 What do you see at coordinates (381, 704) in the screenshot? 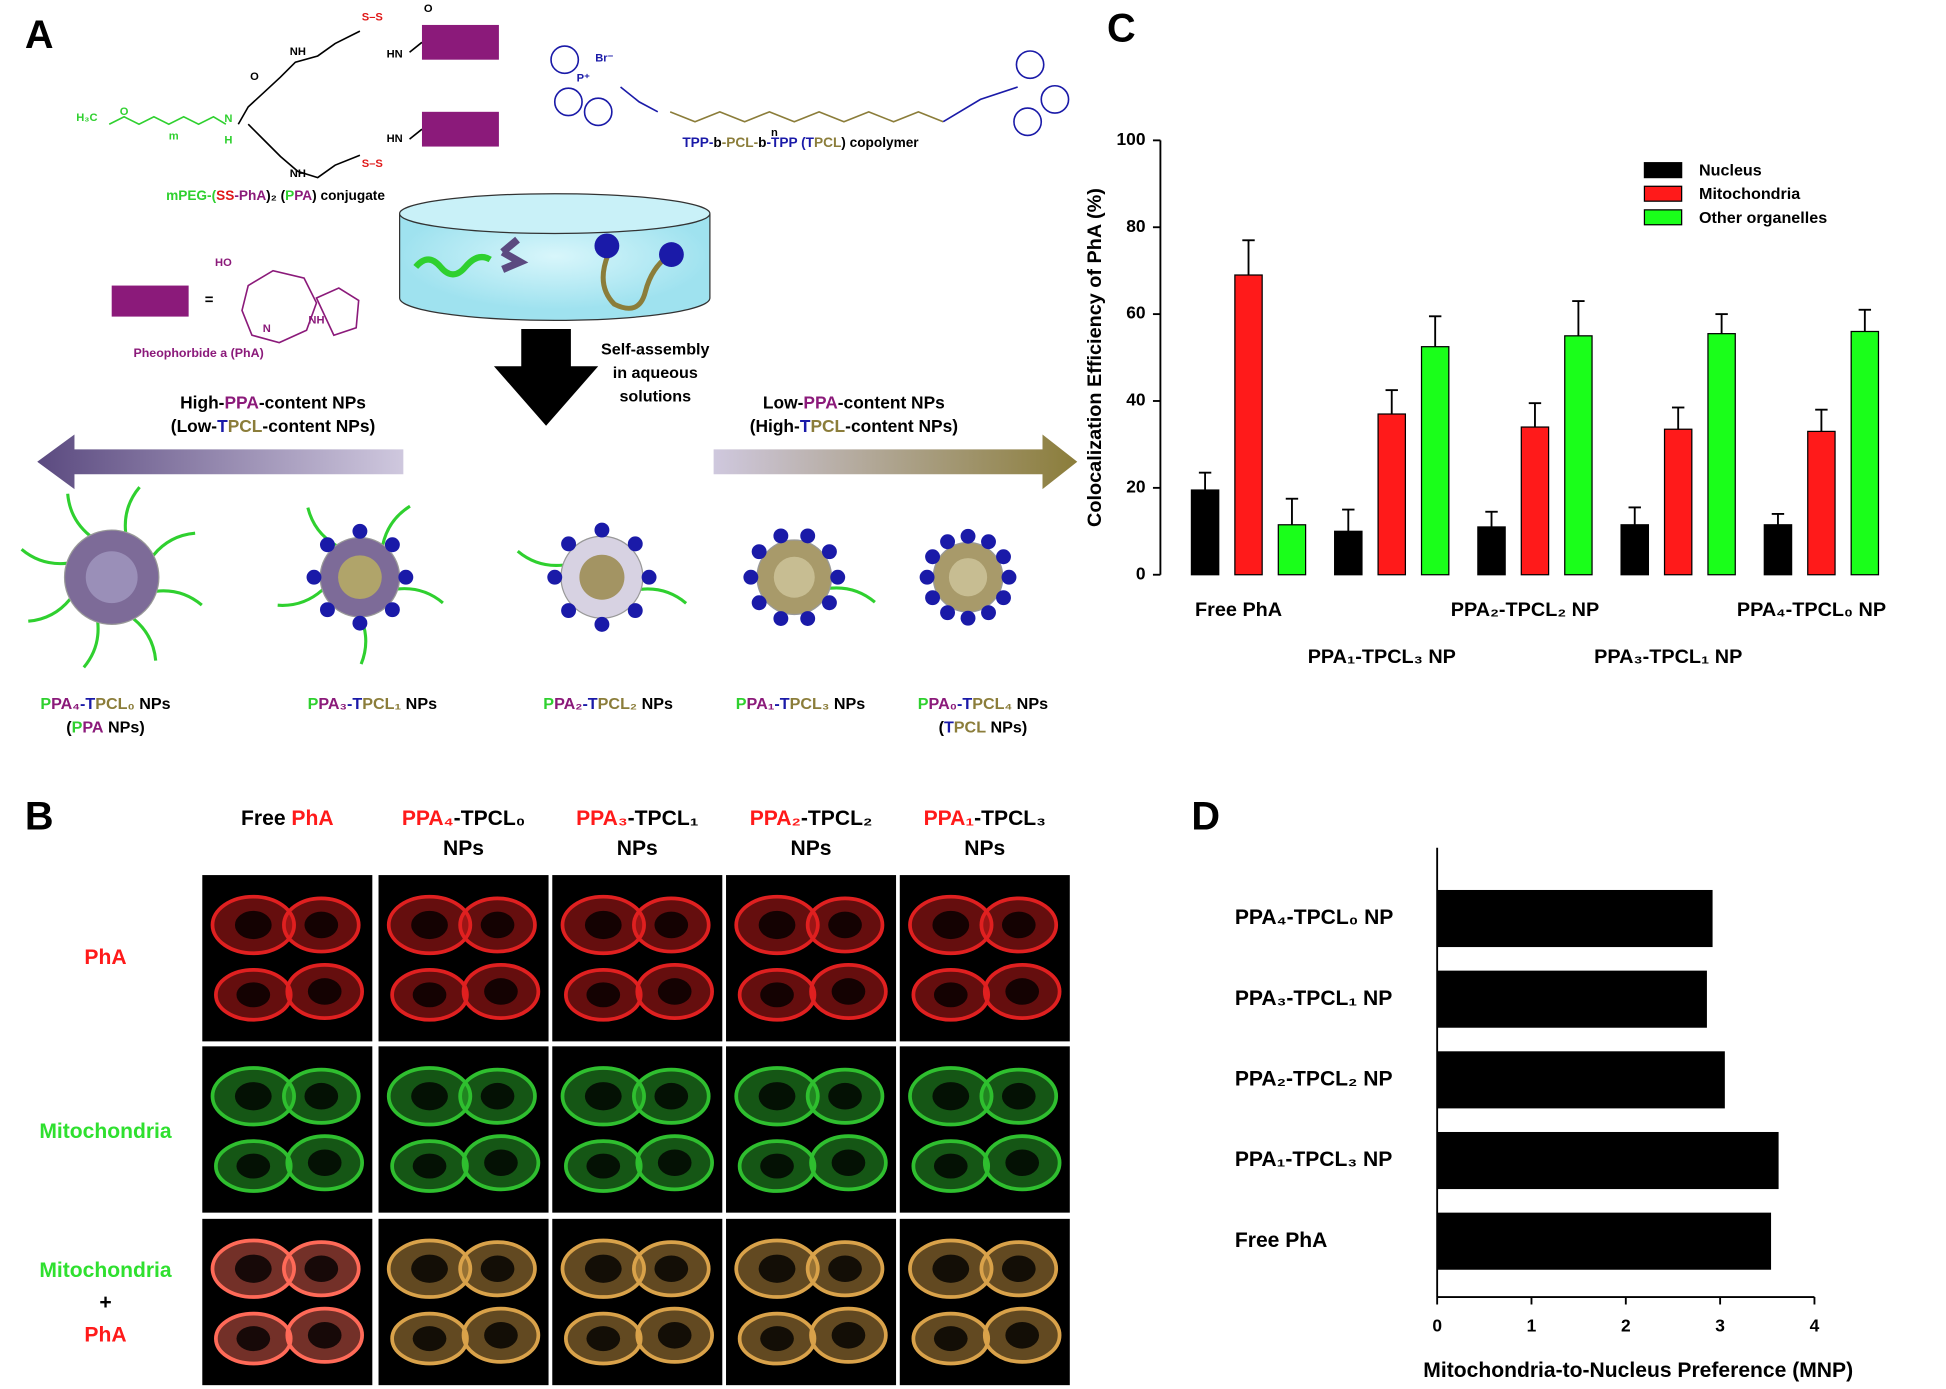
I see `text-segment: PCL₁` at bounding box center [381, 704].